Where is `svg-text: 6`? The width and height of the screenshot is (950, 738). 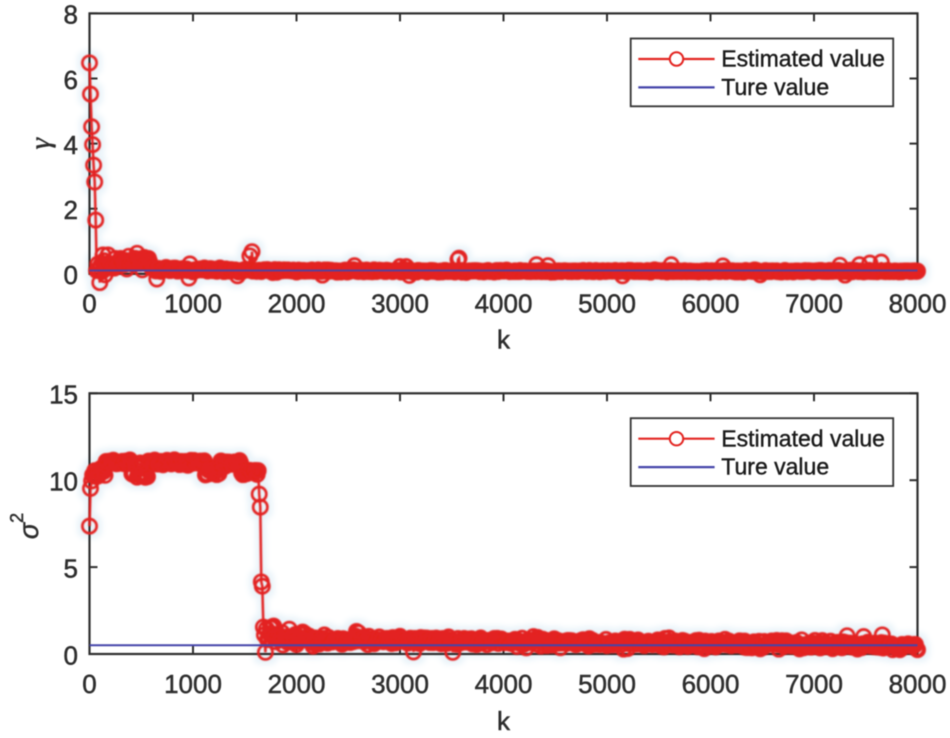 svg-text: 6 is located at coordinates (71, 80).